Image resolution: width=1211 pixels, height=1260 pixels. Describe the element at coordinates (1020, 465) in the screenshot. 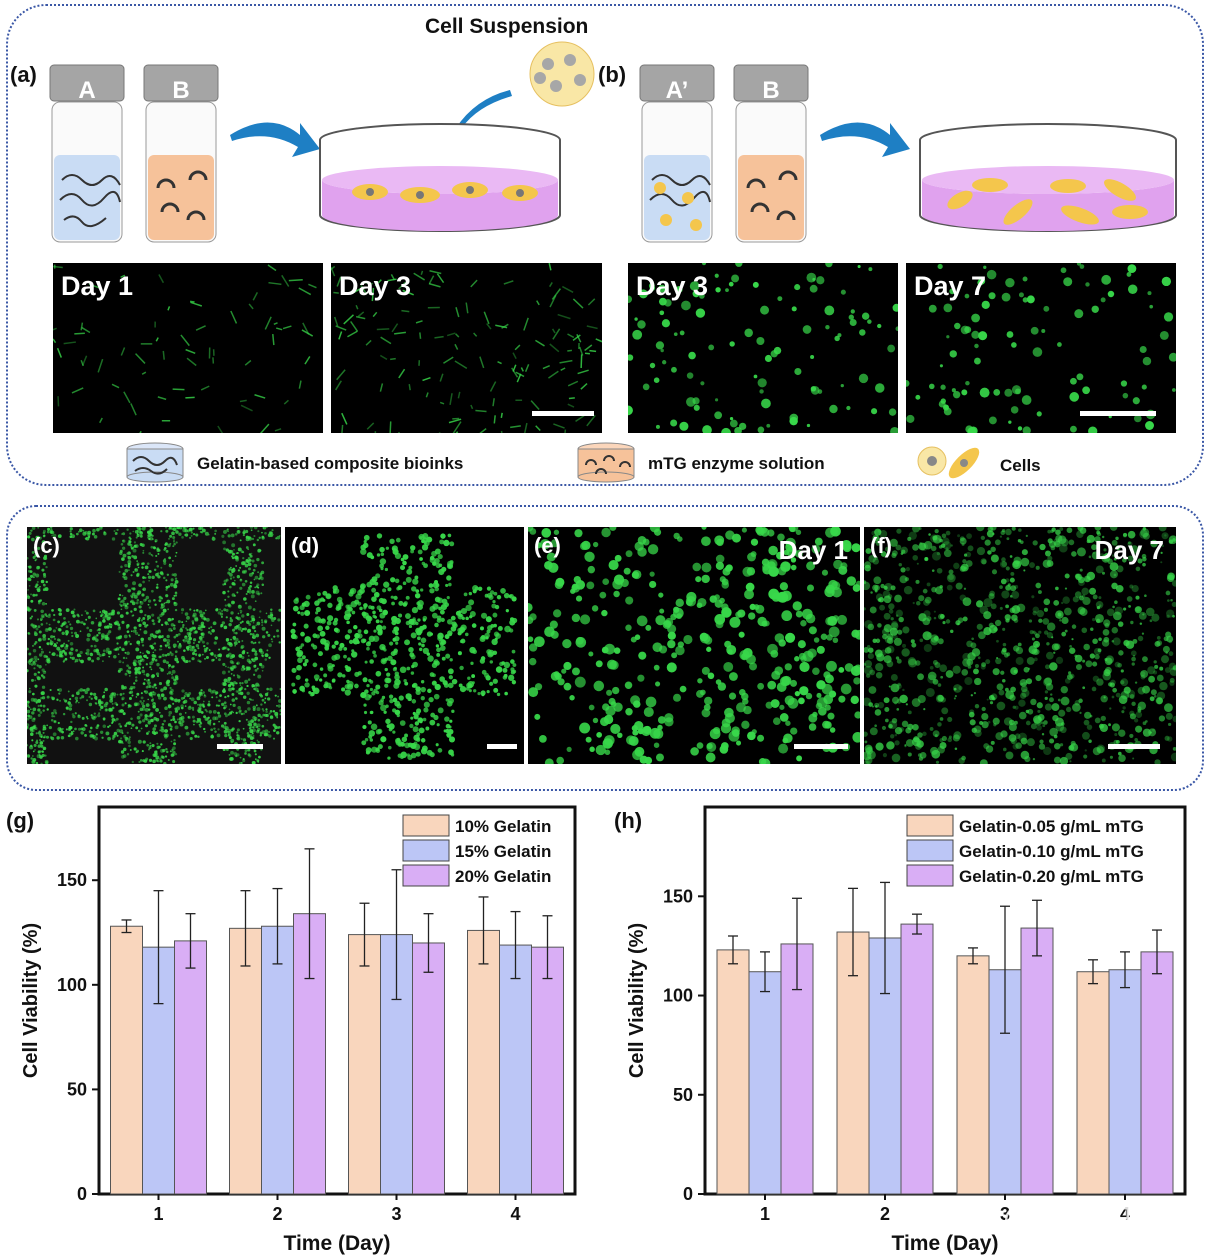

I see `legend-cells-label: Cells` at that location.